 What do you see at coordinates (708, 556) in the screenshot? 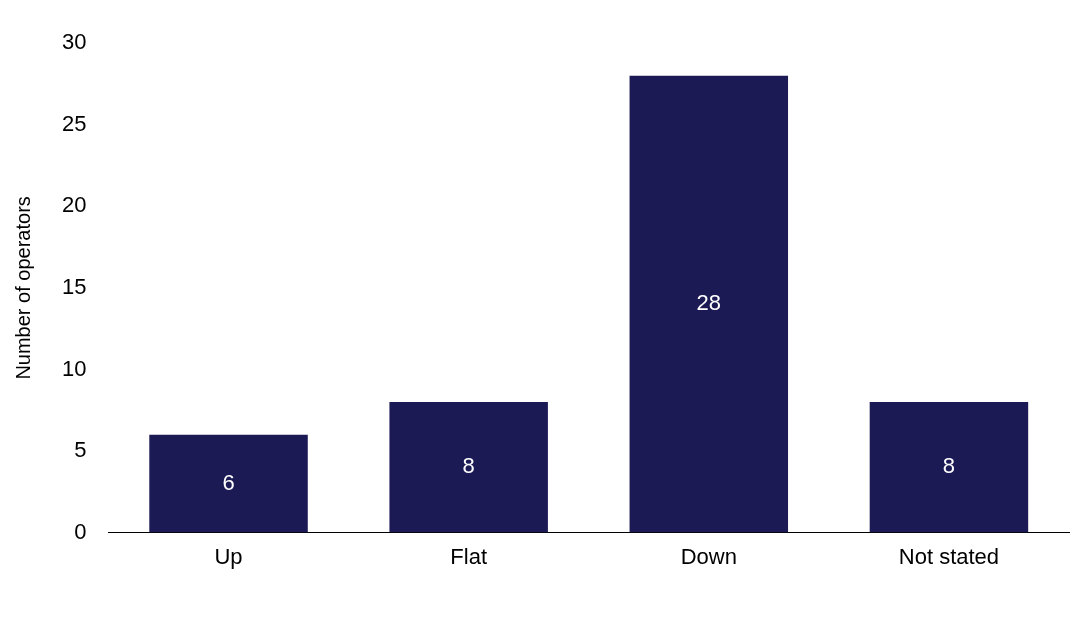
I see `x-tick-label: Down` at bounding box center [708, 556].